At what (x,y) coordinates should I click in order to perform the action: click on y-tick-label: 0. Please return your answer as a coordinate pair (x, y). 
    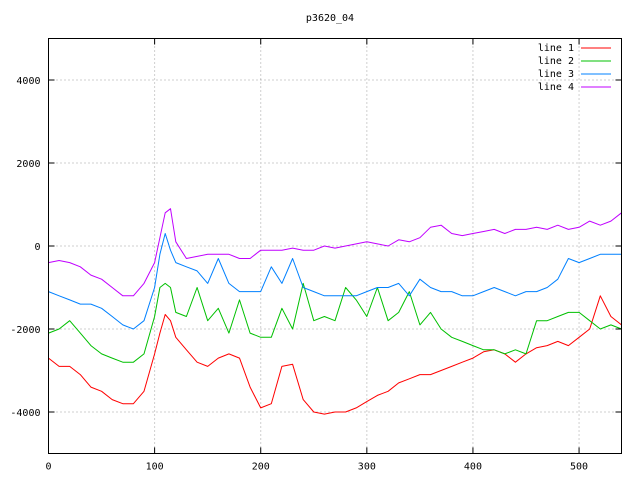
    Looking at the image, I should click on (37, 247).